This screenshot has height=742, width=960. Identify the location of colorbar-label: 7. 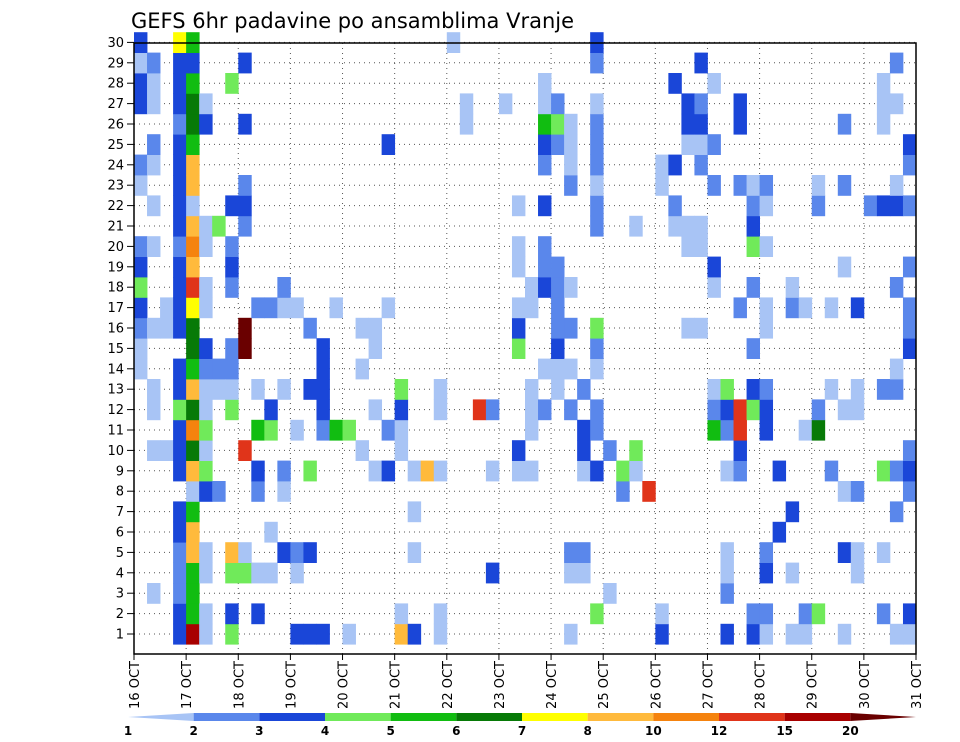
(522, 731).